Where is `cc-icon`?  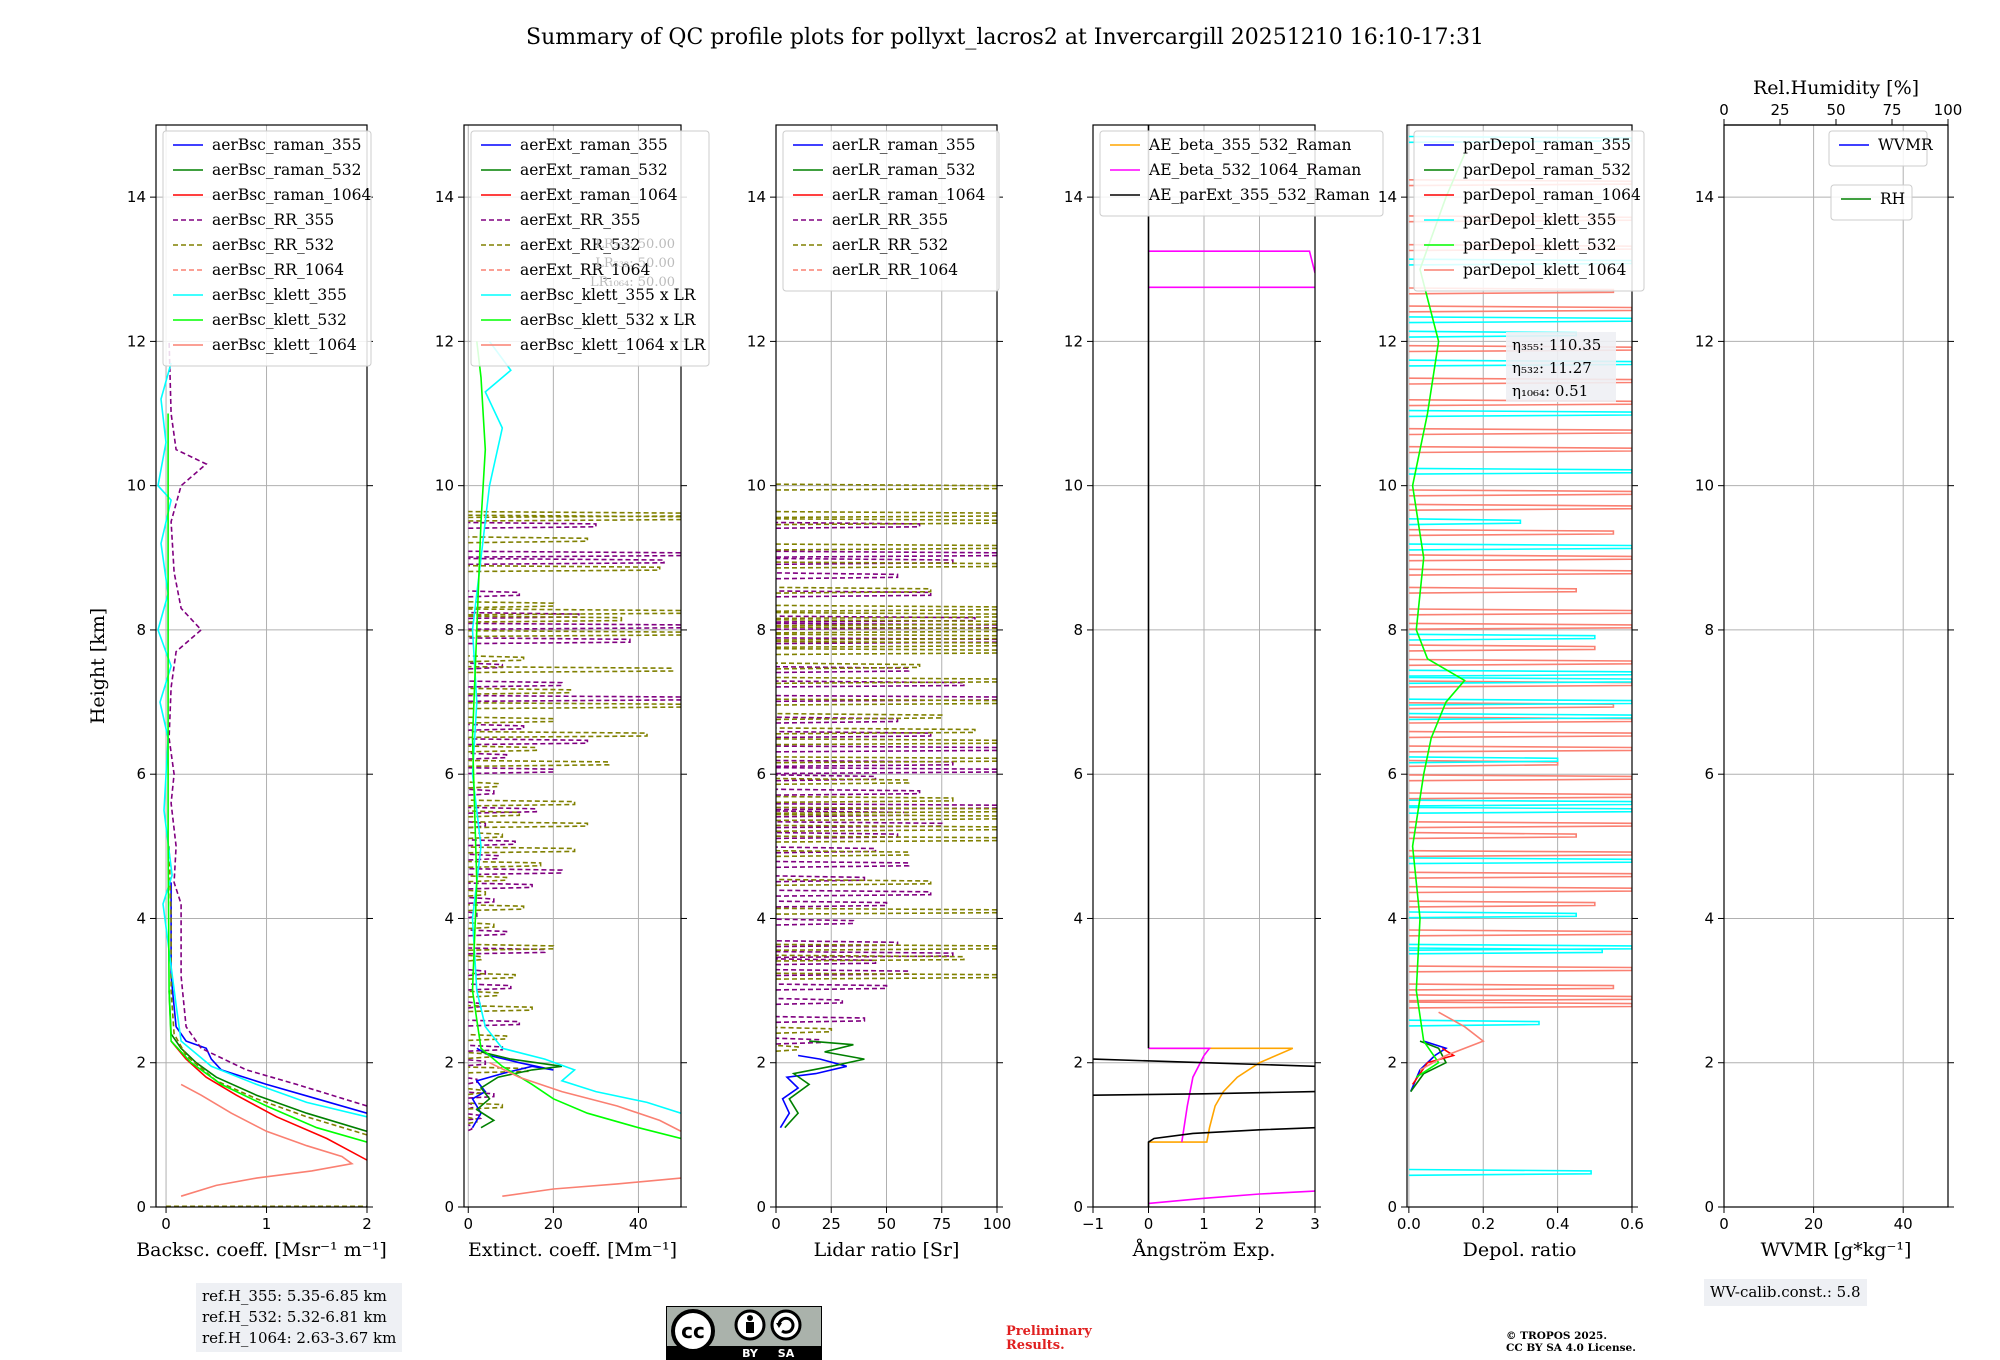 cc-icon is located at coordinates (693, 1331).